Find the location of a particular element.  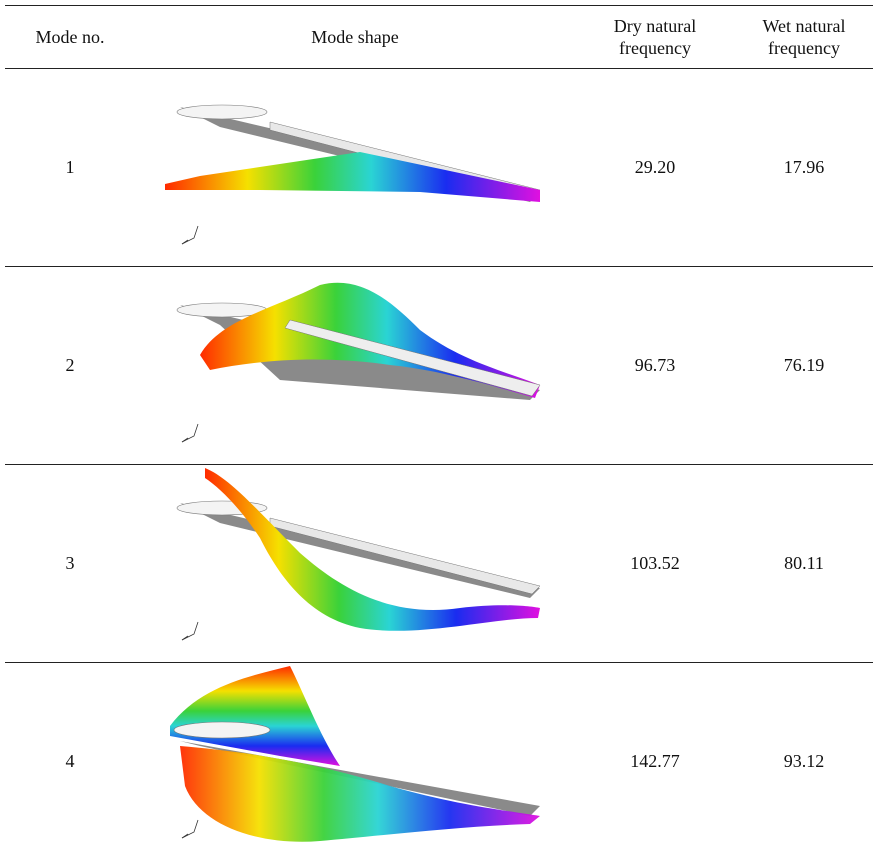

table-cell: 76.19 is located at coordinates (804, 365).